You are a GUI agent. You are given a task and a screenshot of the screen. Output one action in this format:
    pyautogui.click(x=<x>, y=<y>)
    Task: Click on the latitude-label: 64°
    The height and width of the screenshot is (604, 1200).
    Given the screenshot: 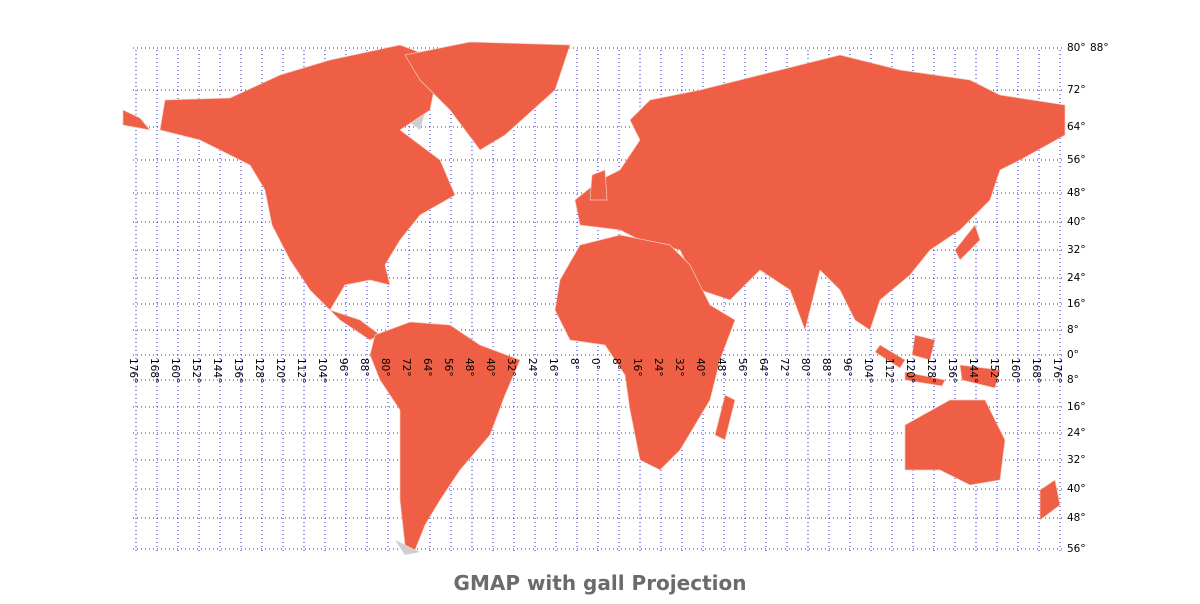 What is the action you would take?
    pyautogui.click(x=1076, y=127)
    